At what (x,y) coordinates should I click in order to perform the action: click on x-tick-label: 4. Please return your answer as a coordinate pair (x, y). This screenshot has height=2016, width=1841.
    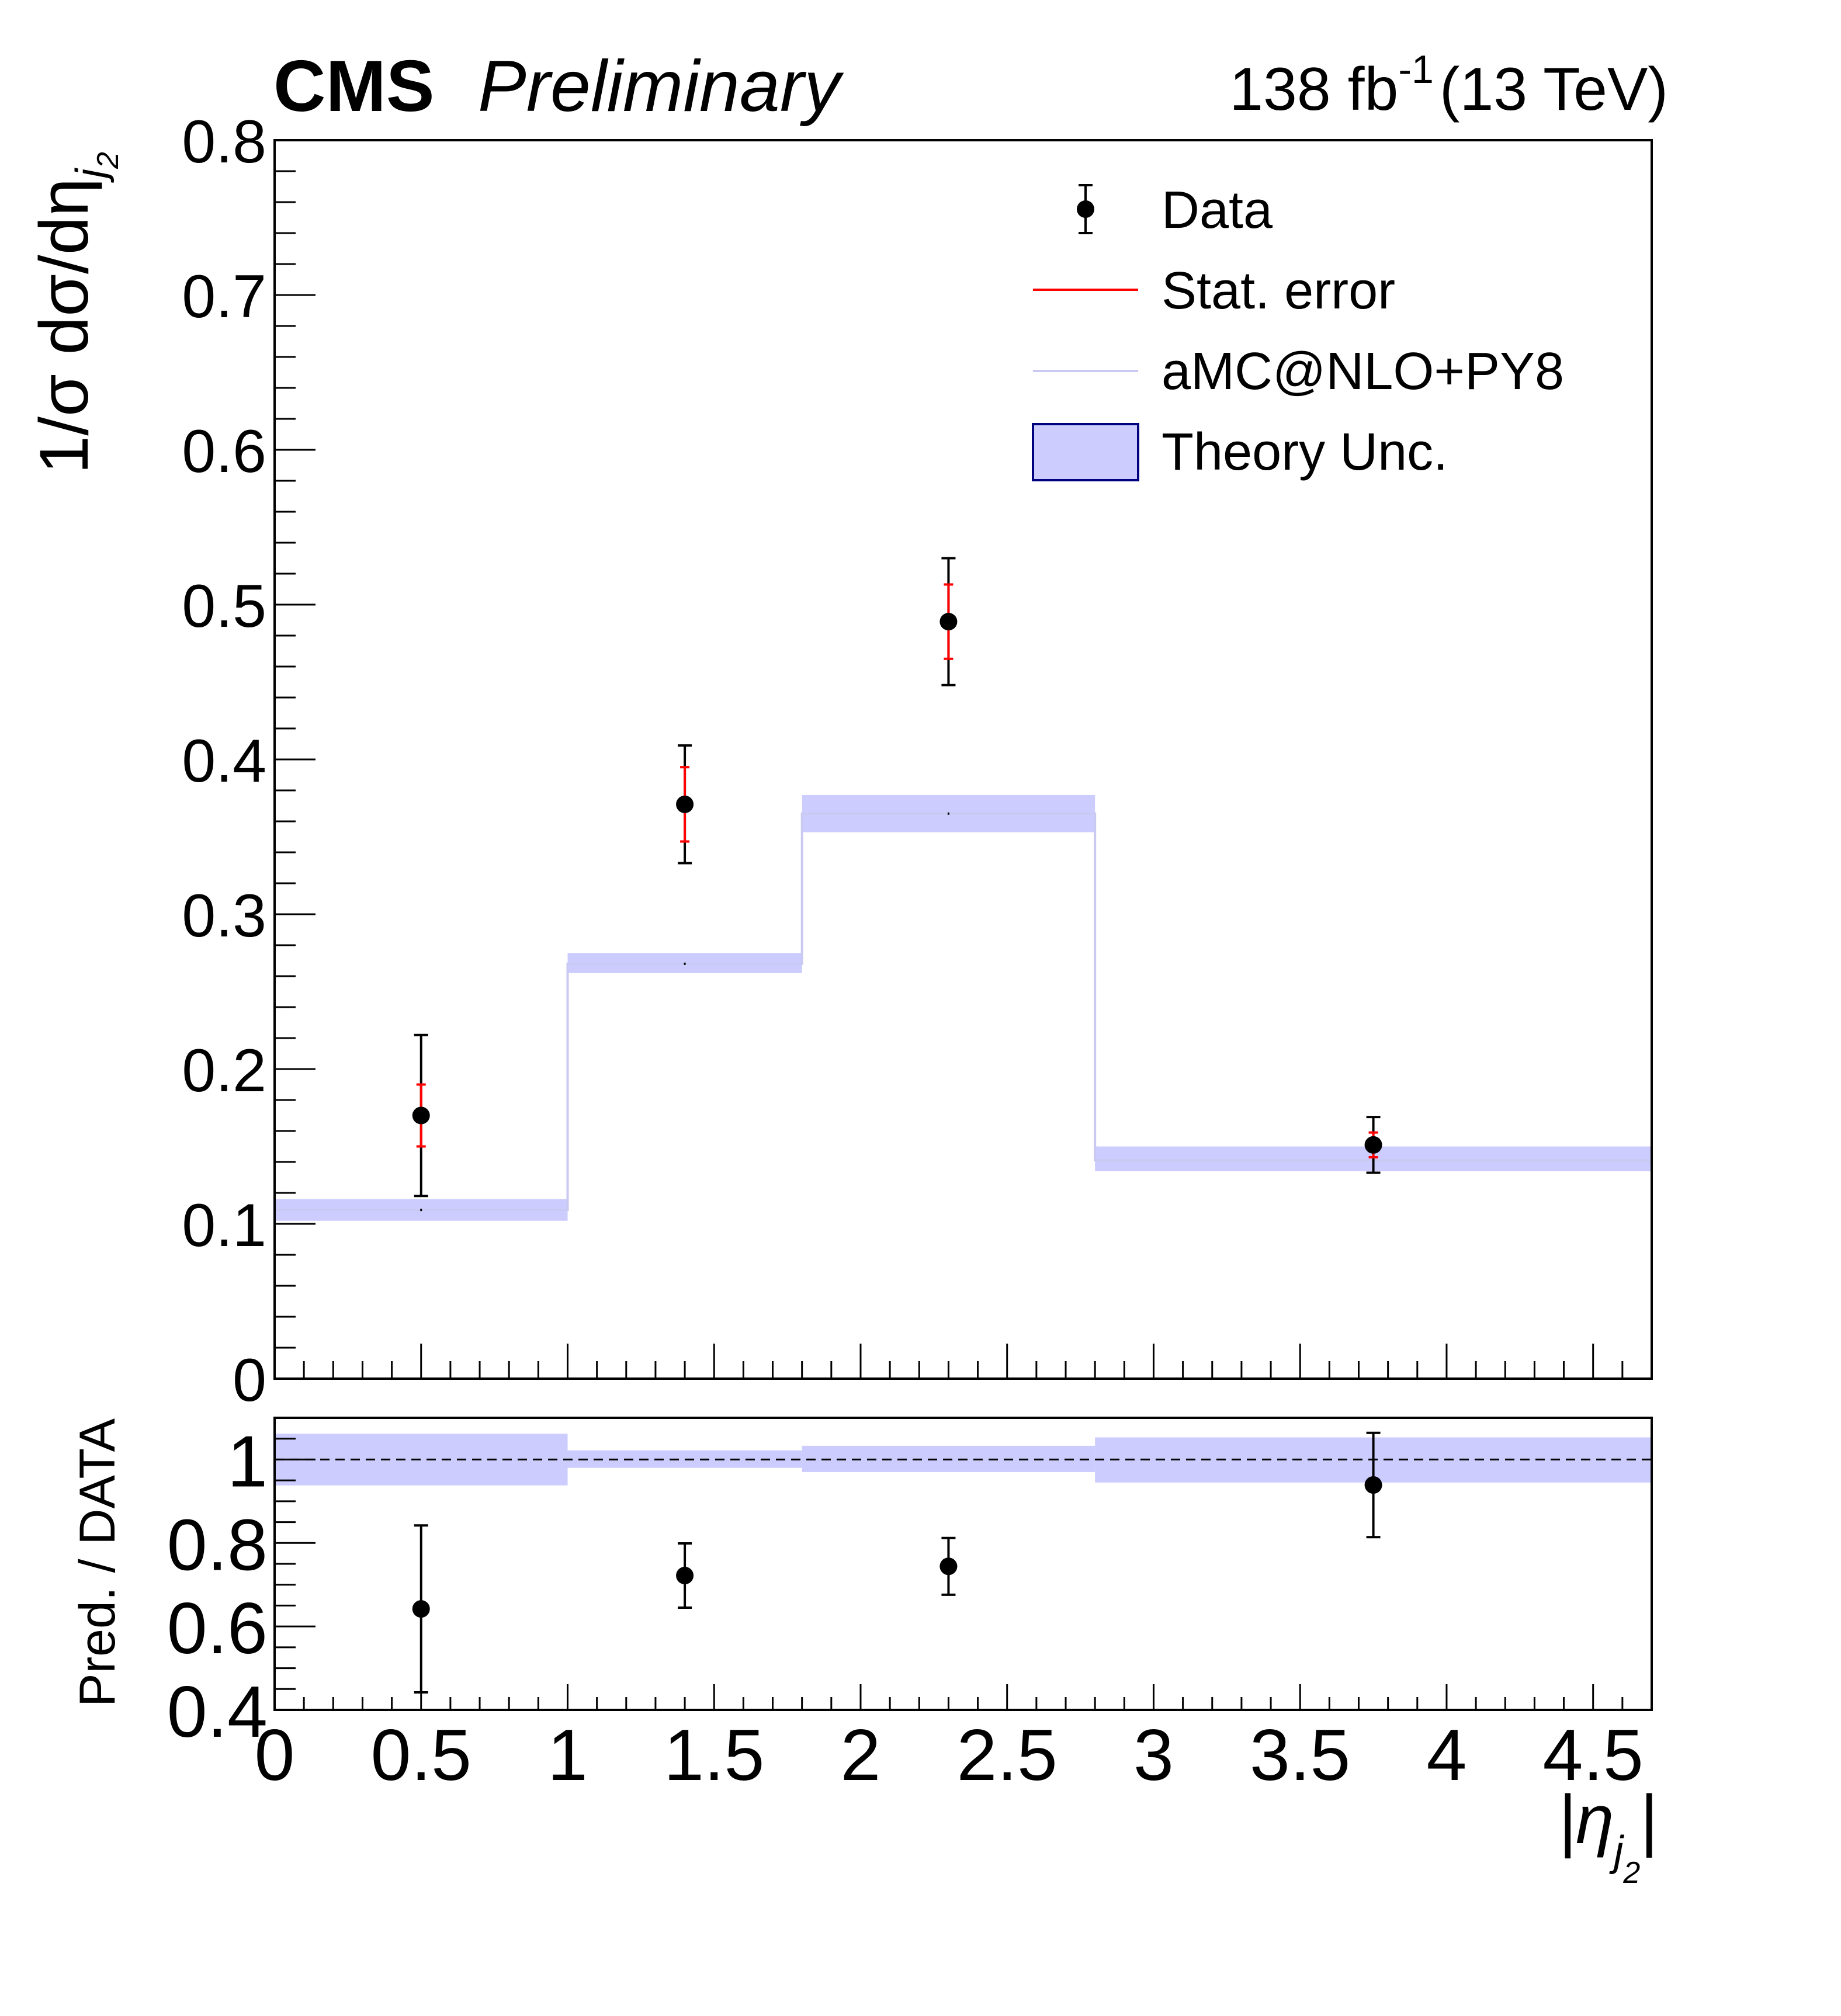
    Looking at the image, I should click on (1446, 1755).